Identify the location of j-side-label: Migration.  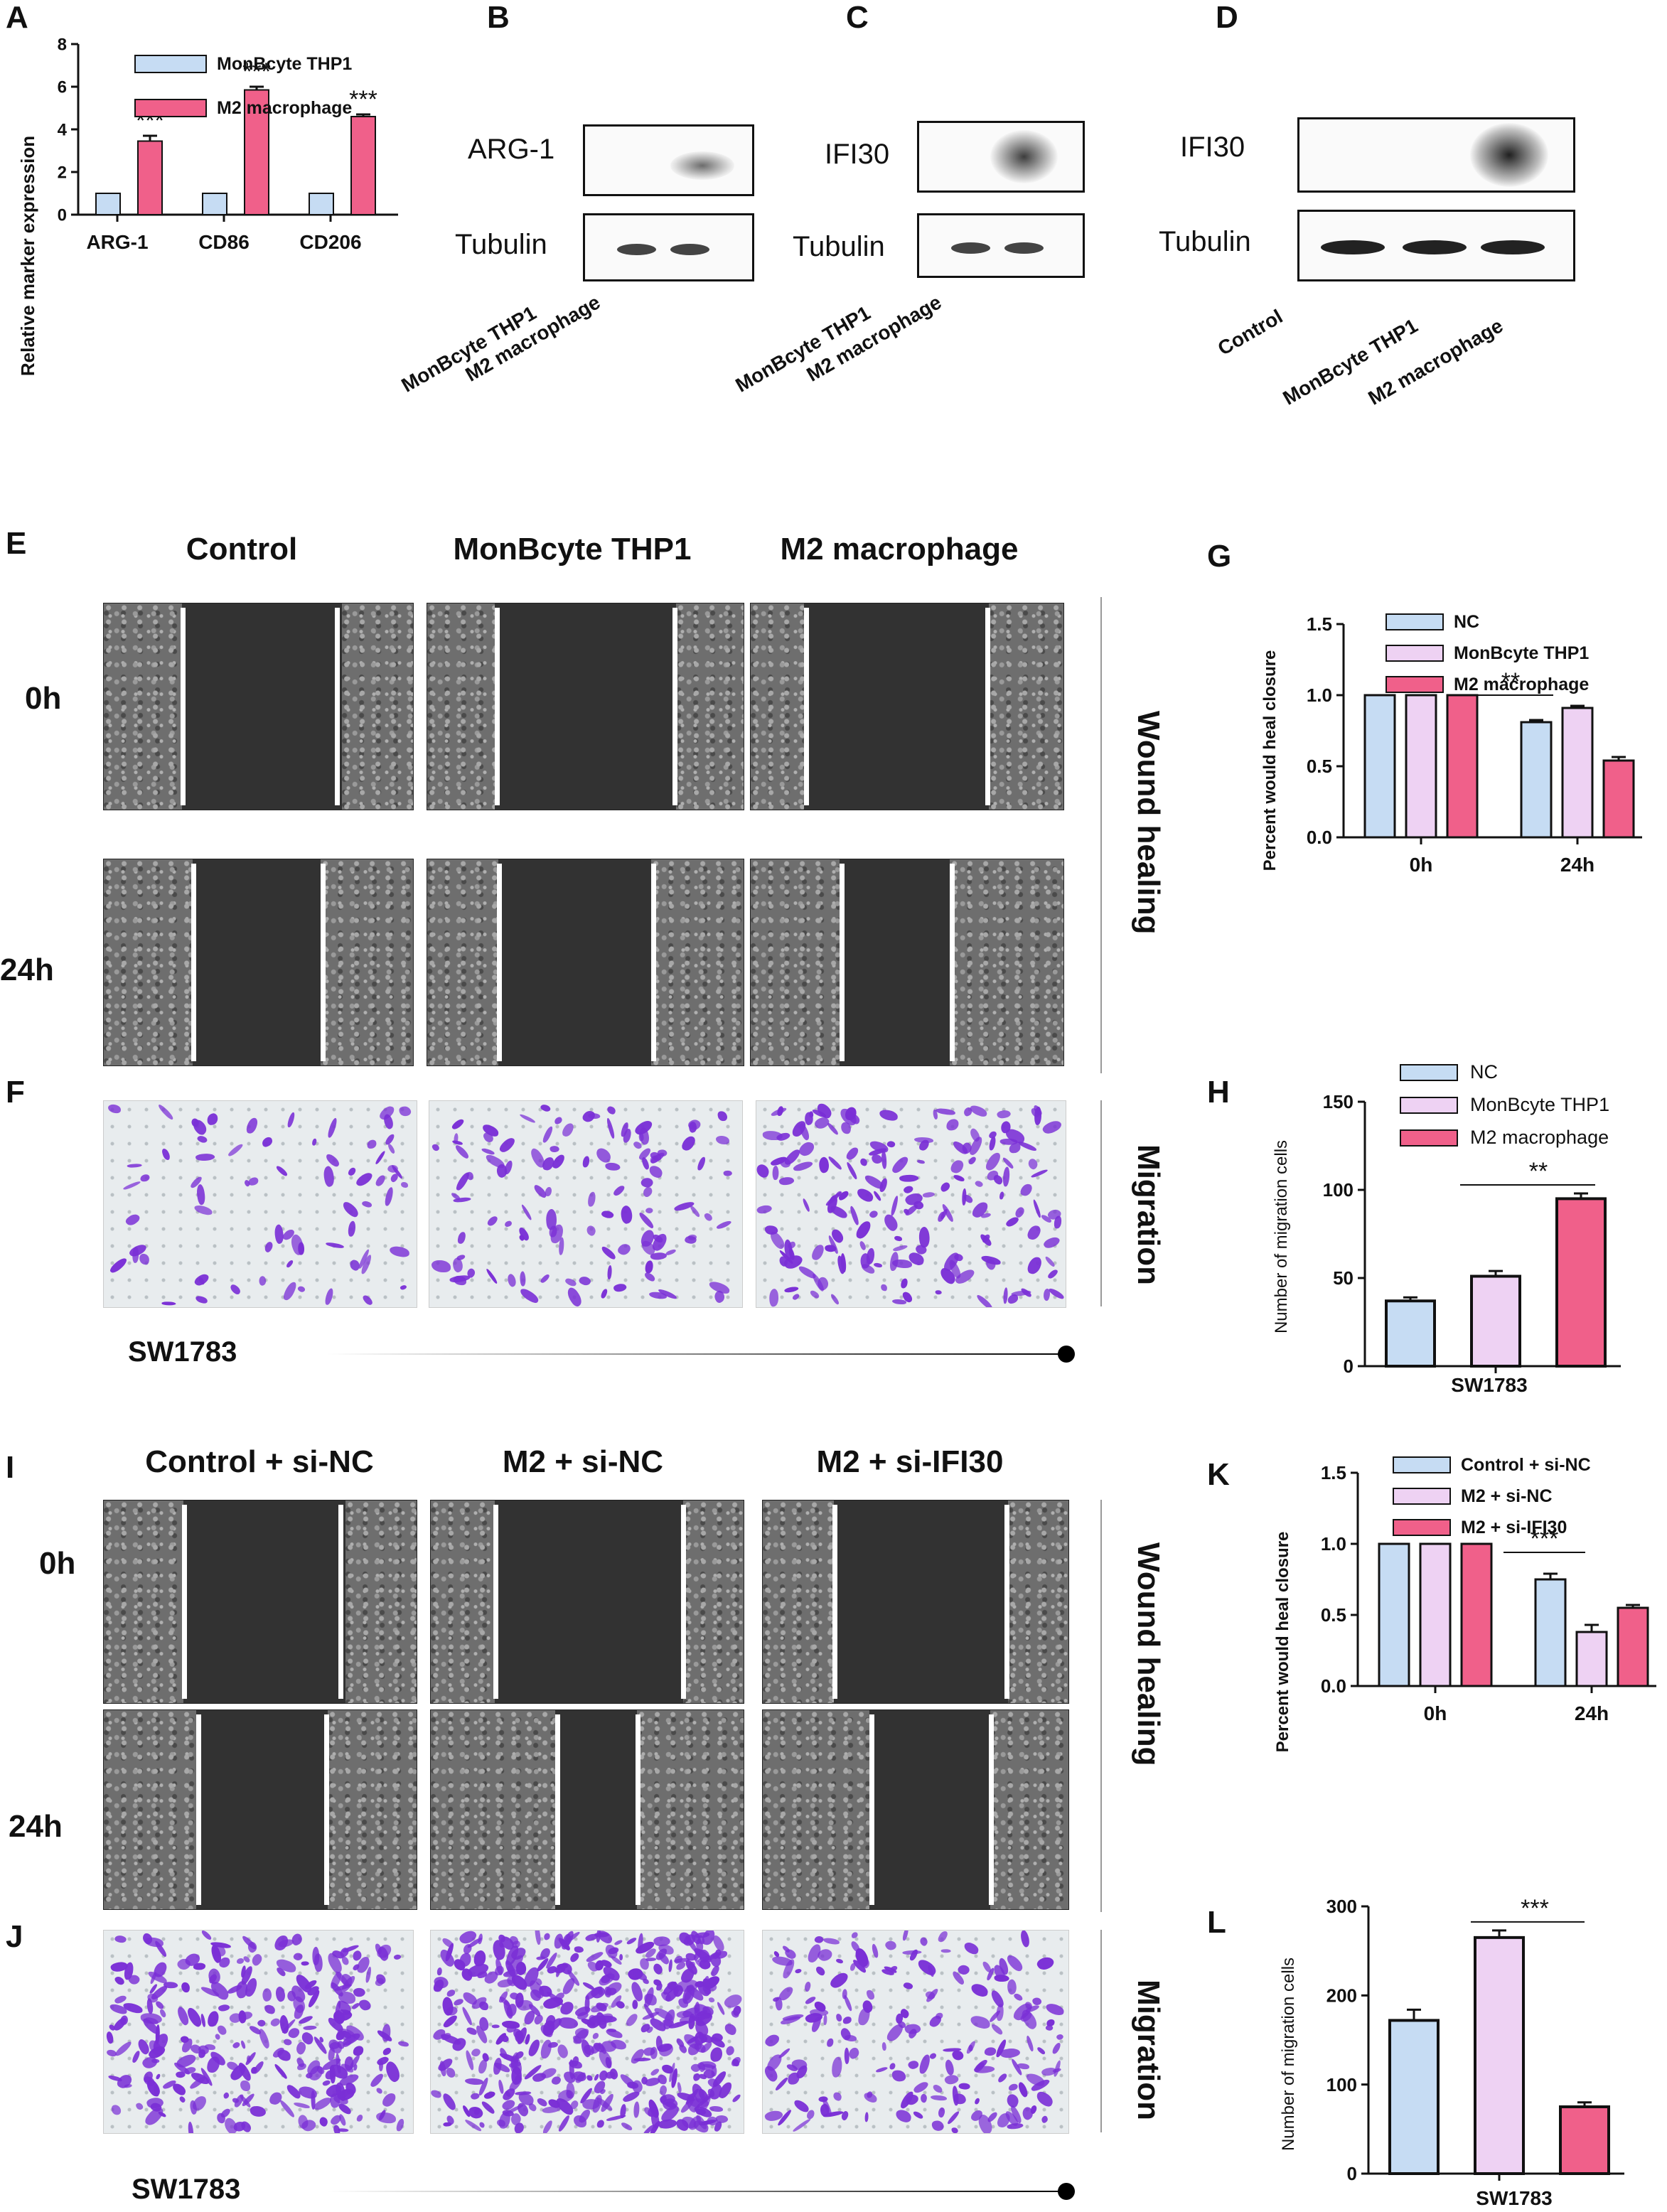
(1148, 2050).